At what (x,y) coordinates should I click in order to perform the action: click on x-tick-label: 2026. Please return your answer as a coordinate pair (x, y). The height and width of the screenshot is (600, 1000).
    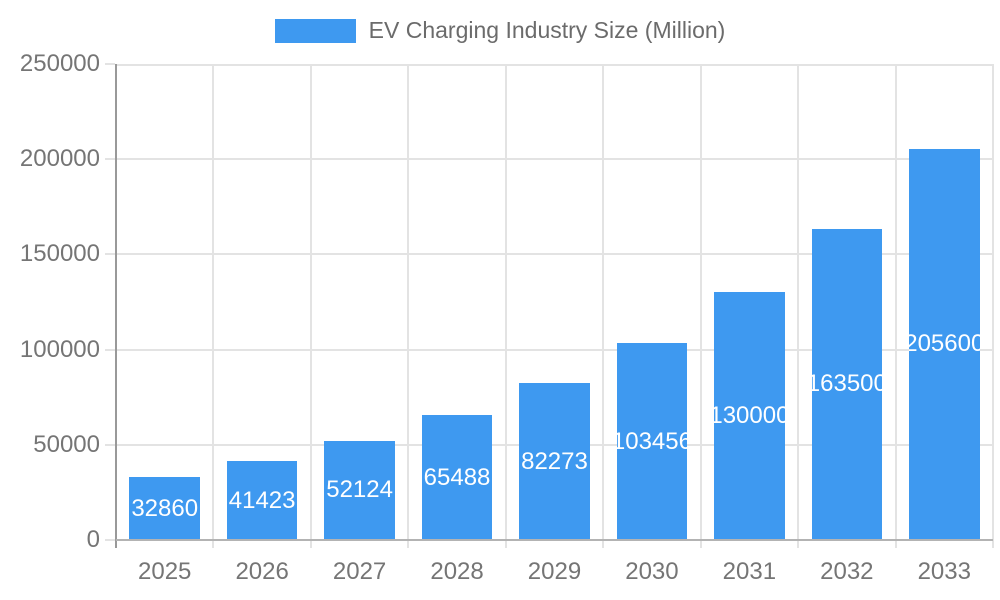
    Looking at the image, I should click on (262, 571).